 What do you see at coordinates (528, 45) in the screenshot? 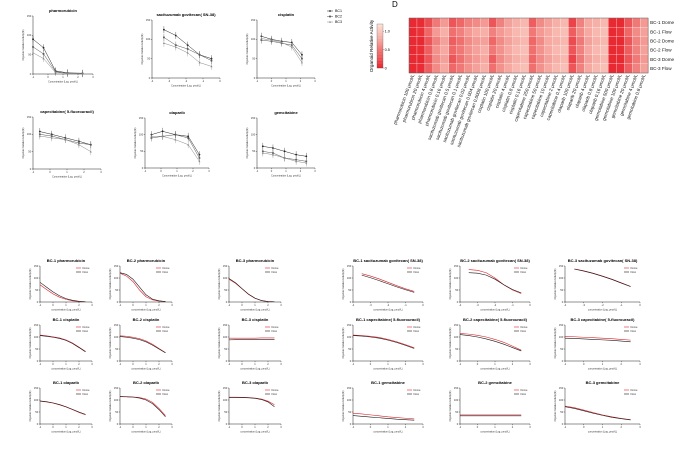
I see `heatmap-frame` at bounding box center [528, 45].